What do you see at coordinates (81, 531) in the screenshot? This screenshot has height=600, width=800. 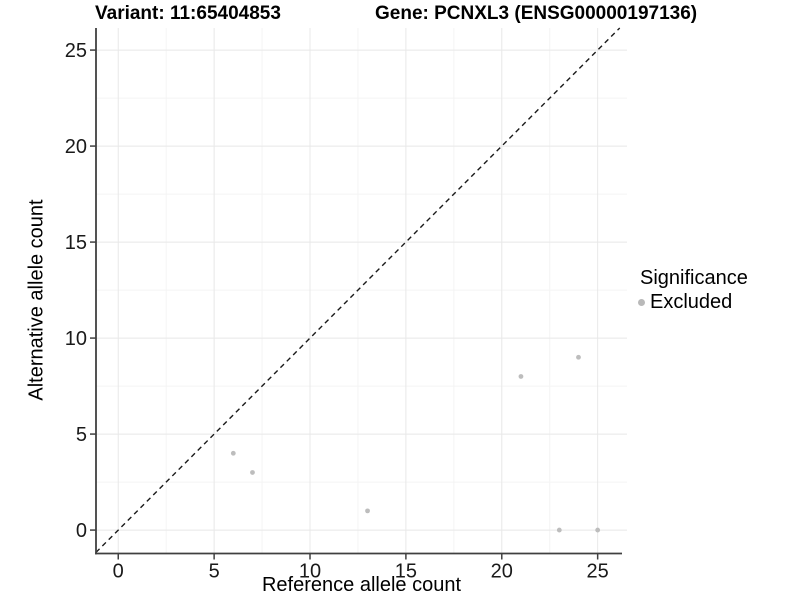 I see `y-tick-label: 0` at bounding box center [81, 531].